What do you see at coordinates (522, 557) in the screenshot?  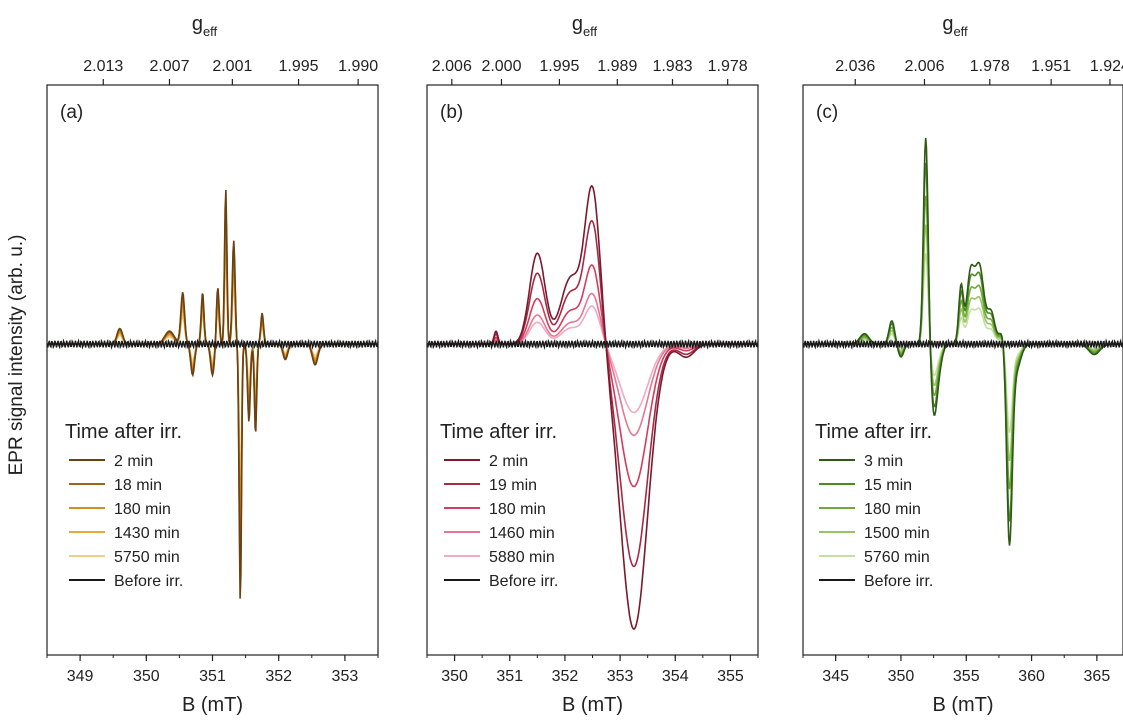 I see `legend-item-label: 5880 min` at bounding box center [522, 557].